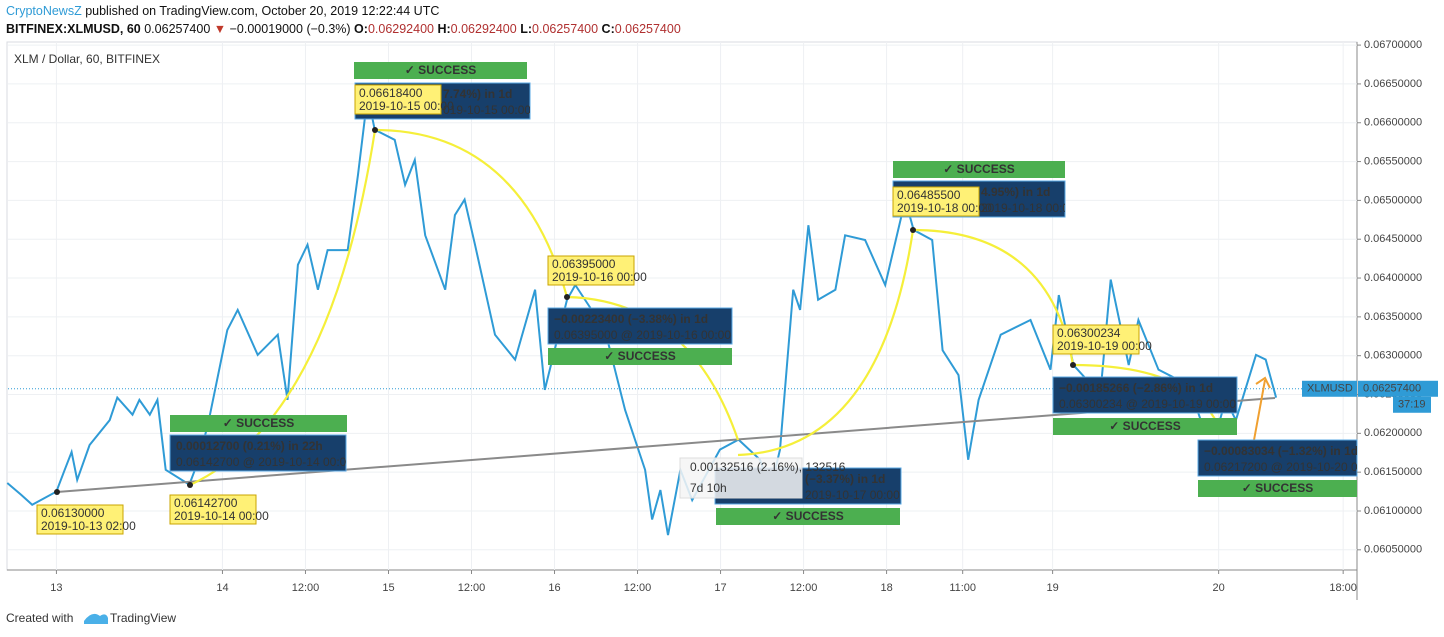 The width and height of the screenshot is (1444, 637). I want to click on x-tick-label: 16, so click(554, 588).